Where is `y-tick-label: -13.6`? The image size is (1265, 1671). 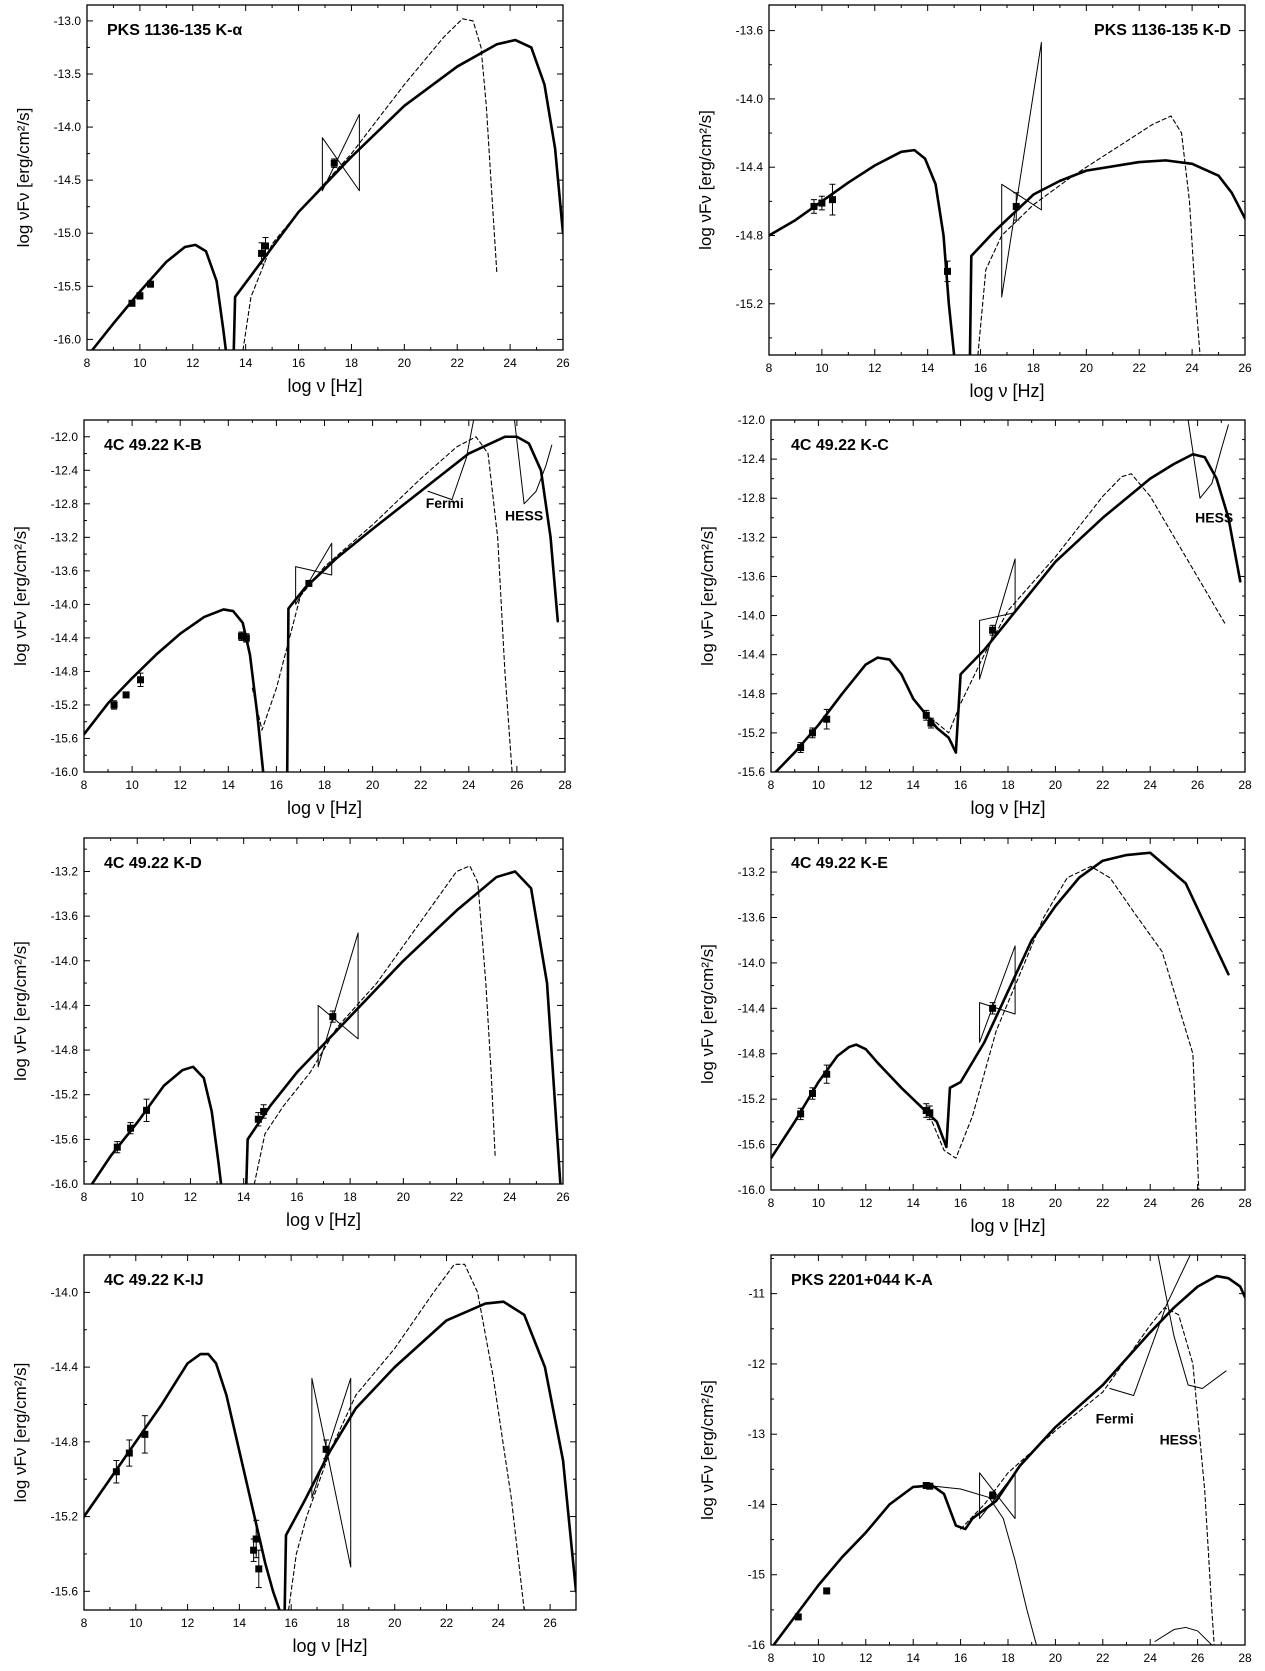
y-tick-label: -13.6 is located at coordinates (752, 576).